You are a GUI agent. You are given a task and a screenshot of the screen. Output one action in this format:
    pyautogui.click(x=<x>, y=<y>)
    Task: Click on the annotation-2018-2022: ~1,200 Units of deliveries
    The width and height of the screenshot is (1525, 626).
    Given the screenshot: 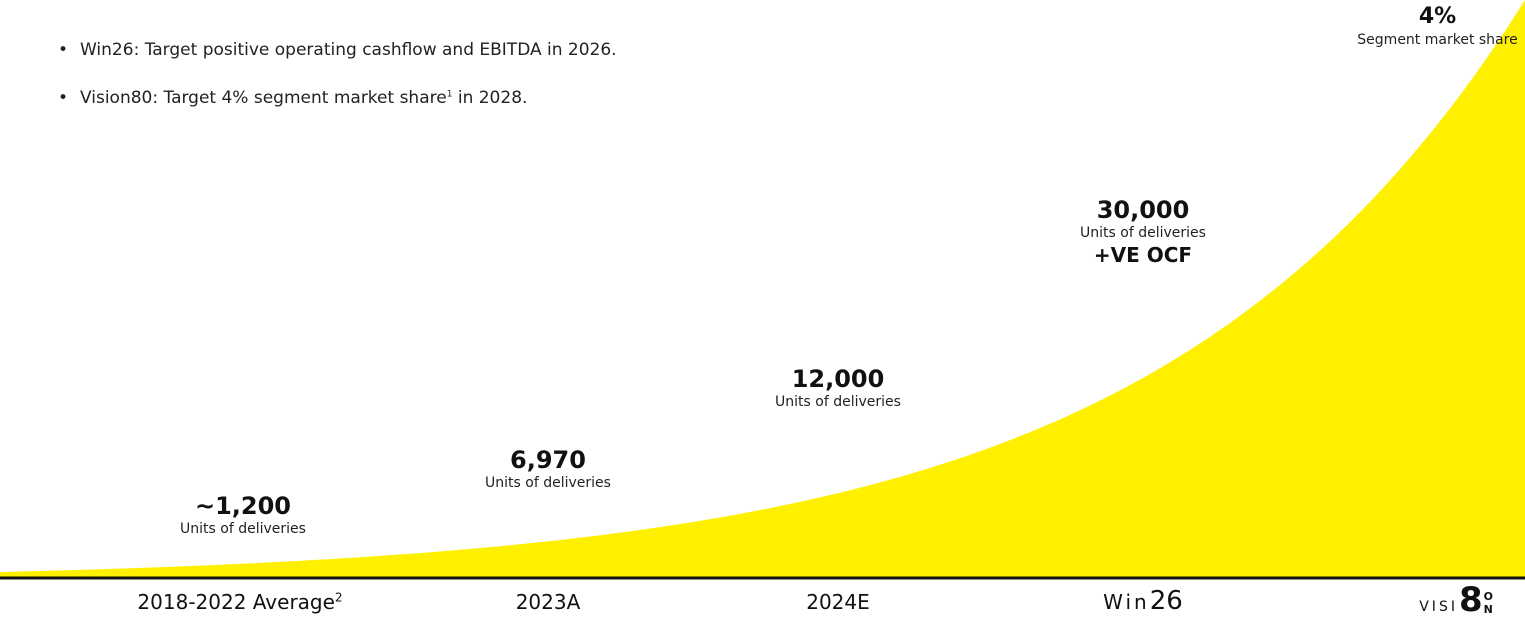 What is the action you would take?
    pyautogui.click(x=243, y=515)
    